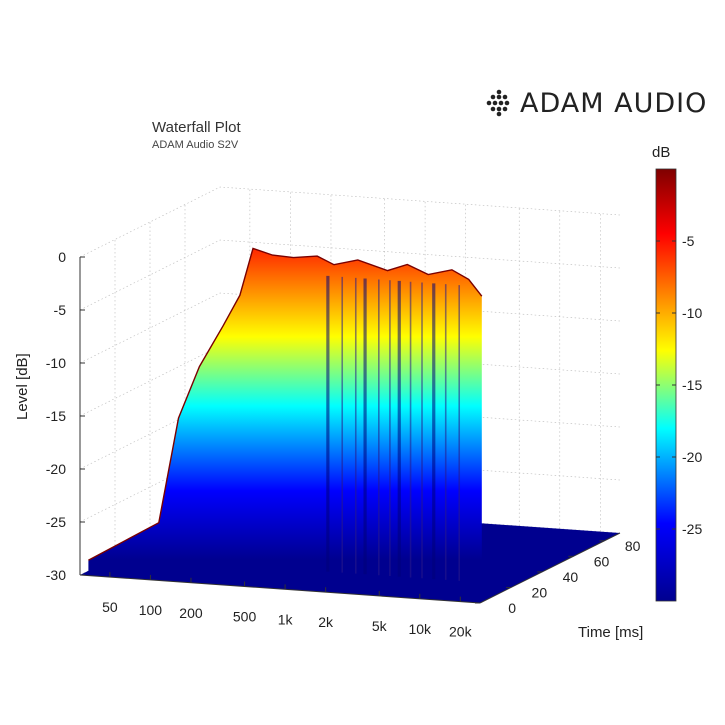 This screenshot has width=725, height=725. What do you see at coordinates (550, 568) in the screenshot?
I see `t-axis` at bounding box center [550, 568].